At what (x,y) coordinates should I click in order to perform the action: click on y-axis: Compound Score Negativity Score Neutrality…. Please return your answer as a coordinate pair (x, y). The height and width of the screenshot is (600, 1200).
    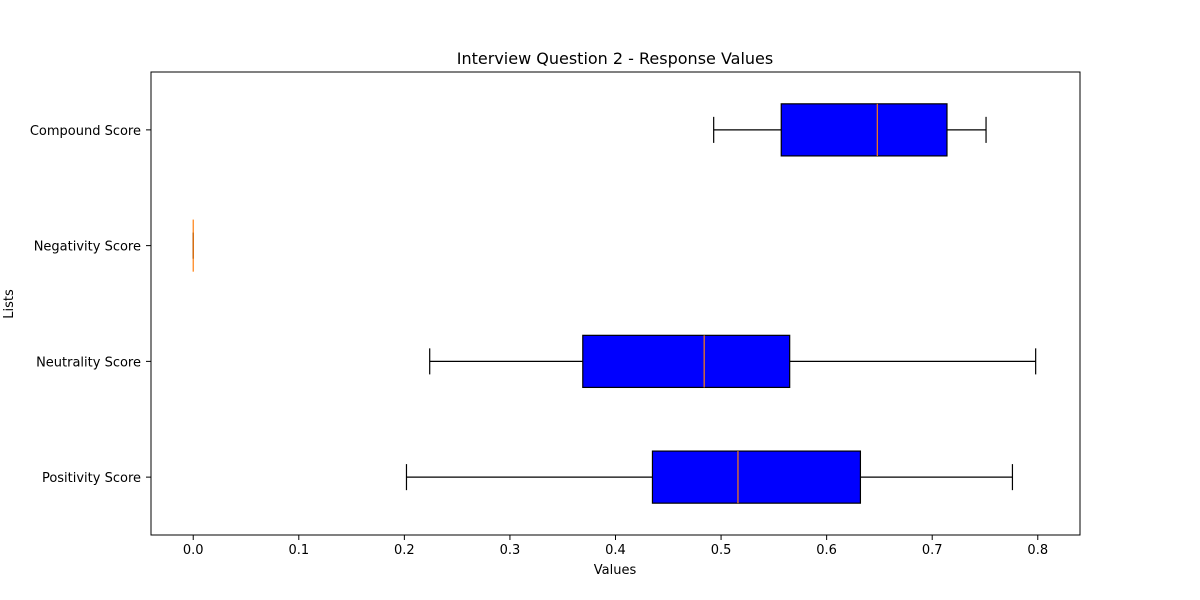
    Looking at the image, I should click on (90, 305).